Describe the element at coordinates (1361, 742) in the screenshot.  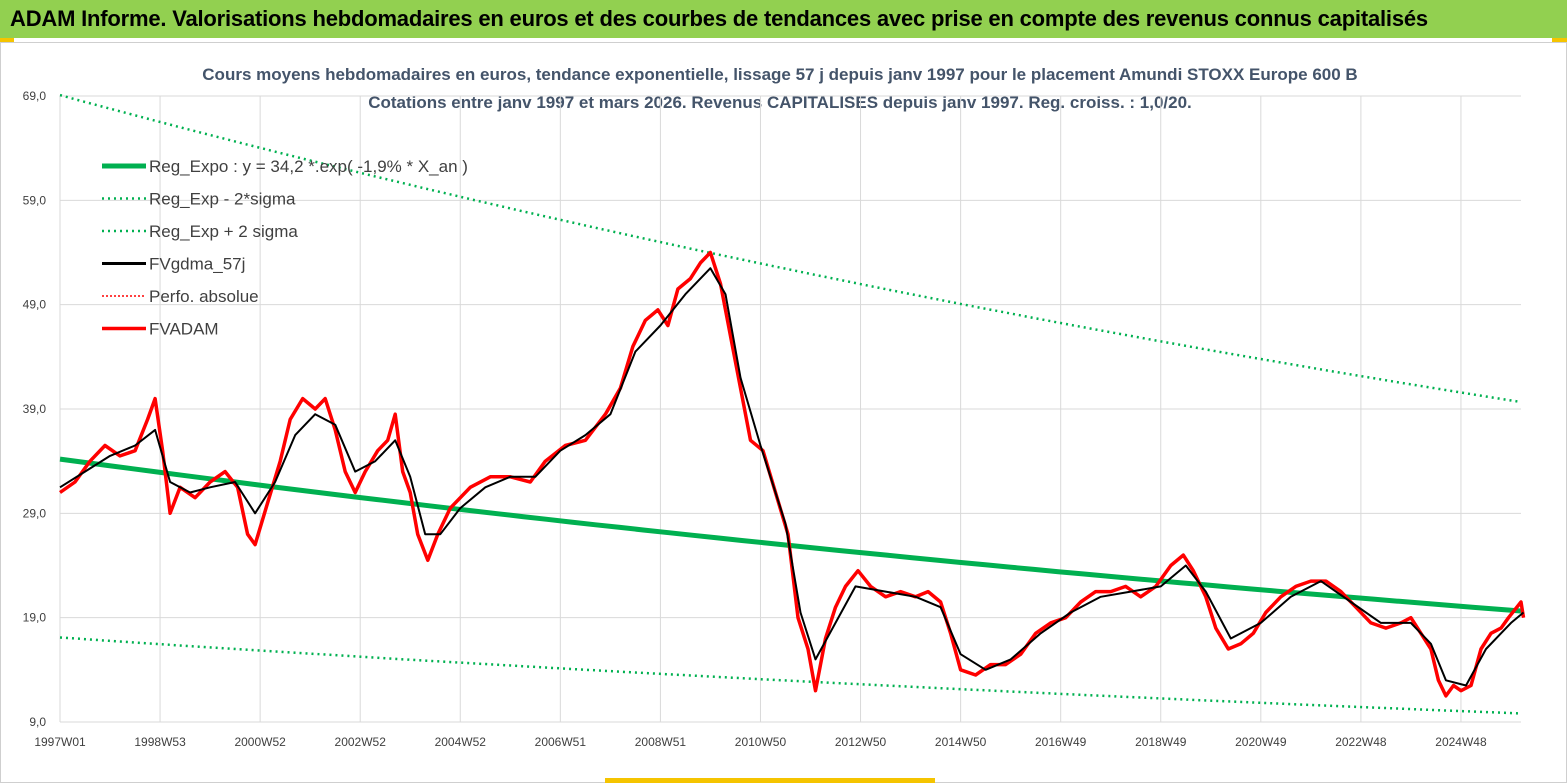
I see `x-tick-label: 2022W48` at that location.